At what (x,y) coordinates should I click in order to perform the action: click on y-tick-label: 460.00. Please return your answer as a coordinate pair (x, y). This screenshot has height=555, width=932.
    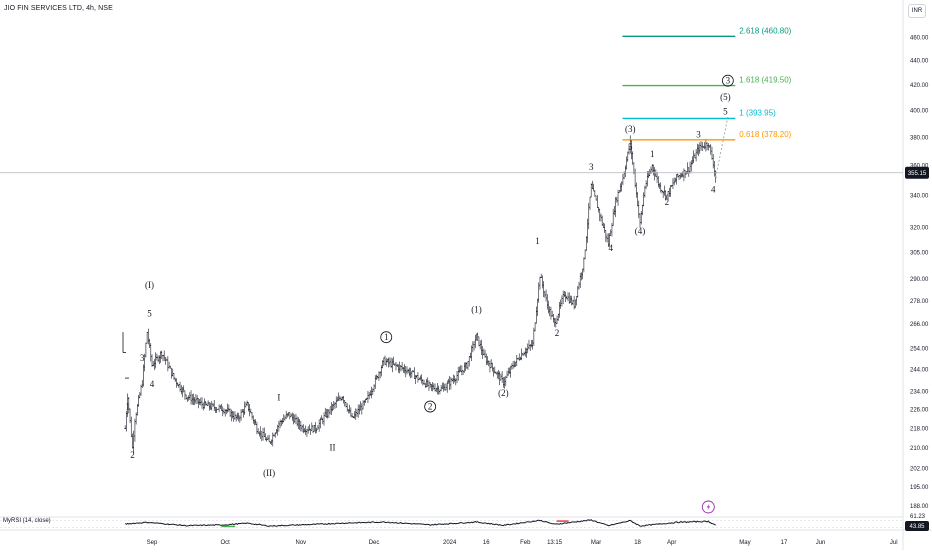
    Looking at the image, I should click on (919, 38).